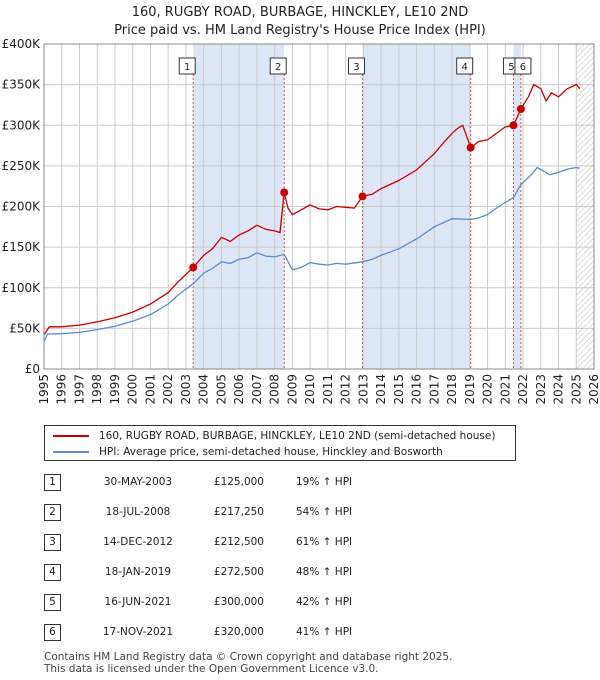 Image resolution: width=600 pixels, height=680 pixels. What do you see at coordinates (22, 288) in the screenshot?
I see `y-tick-label: £100K` at bounding box center [22, 288].